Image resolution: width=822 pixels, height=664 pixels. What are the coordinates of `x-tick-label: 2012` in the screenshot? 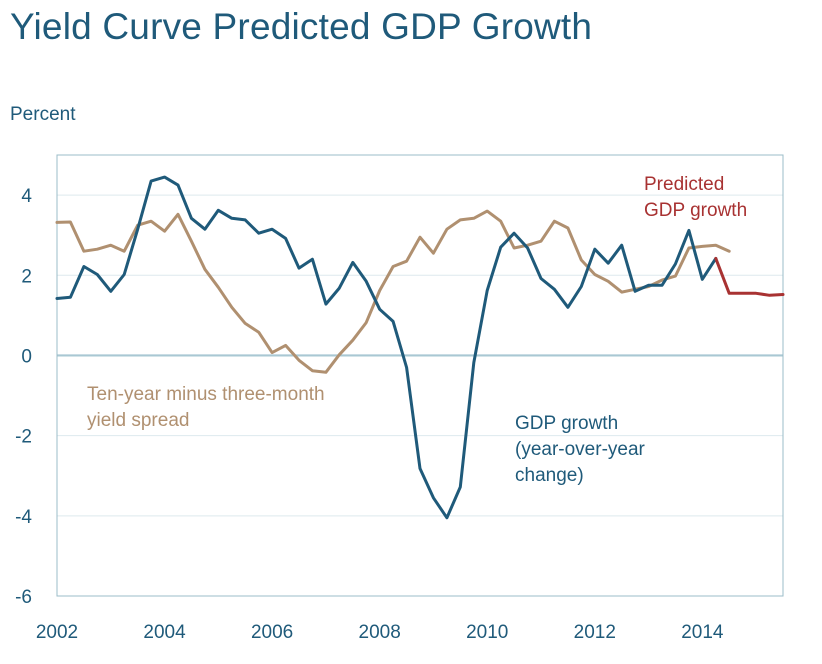 It's located at (595, 632).